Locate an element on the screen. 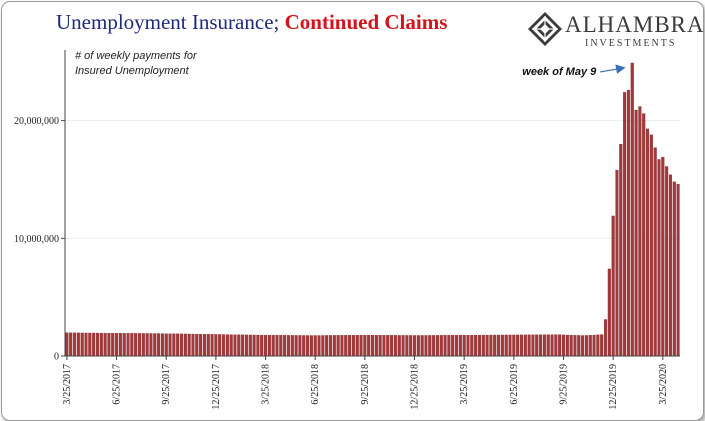  logo-subtitle: INVESTMENTS is located at coordinates (631, 43).